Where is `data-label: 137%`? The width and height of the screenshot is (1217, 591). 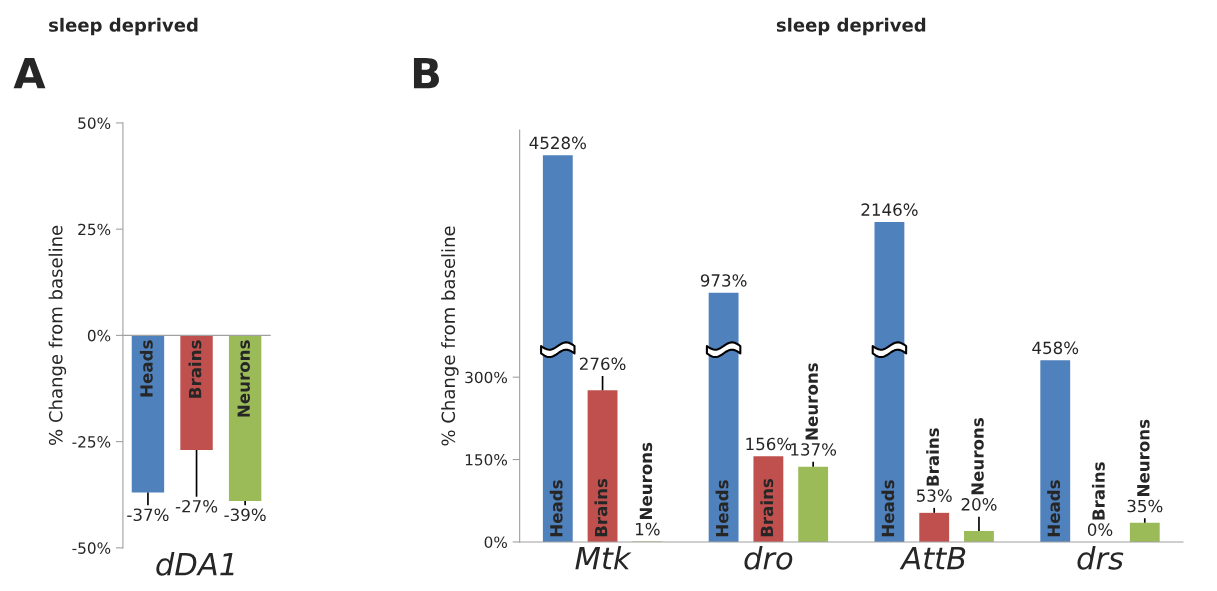
data-label: 137% is located at coordinates (814, 449).